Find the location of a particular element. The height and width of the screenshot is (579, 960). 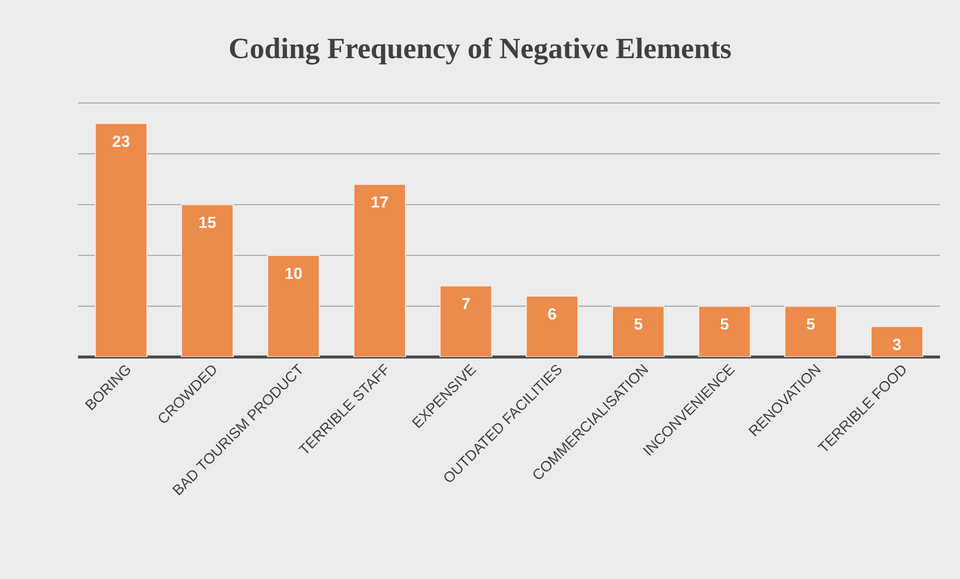

data-label: 17 is located at coordinates (380, 202).